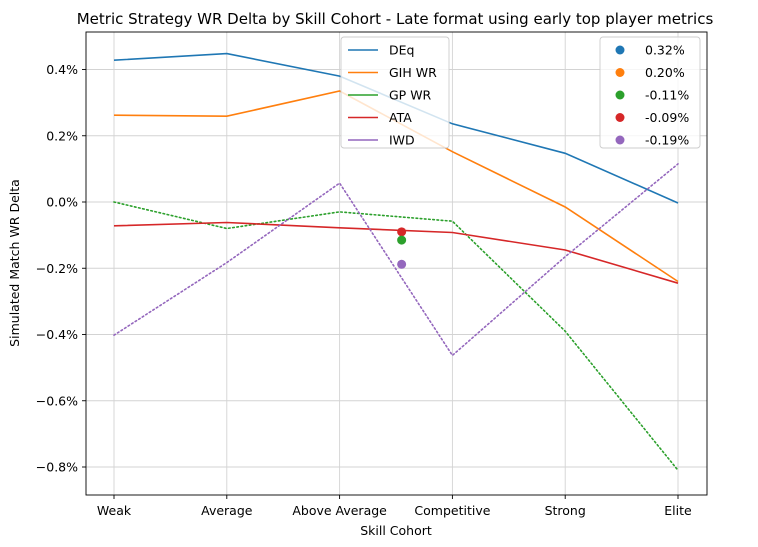  I want to click on legend-values-box, so click(650, 92).